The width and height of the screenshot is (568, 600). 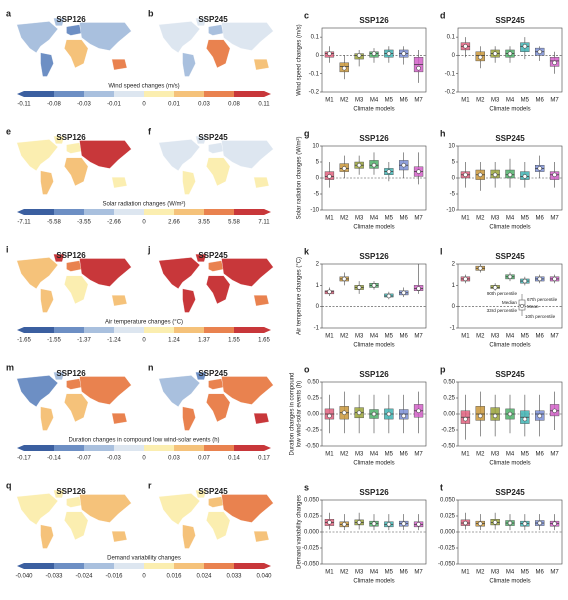 What do you see at coordinates (114, 105) in the screenshot?
I see `colorbar-tick-label: -0.01` at bounding box center [114, 105].